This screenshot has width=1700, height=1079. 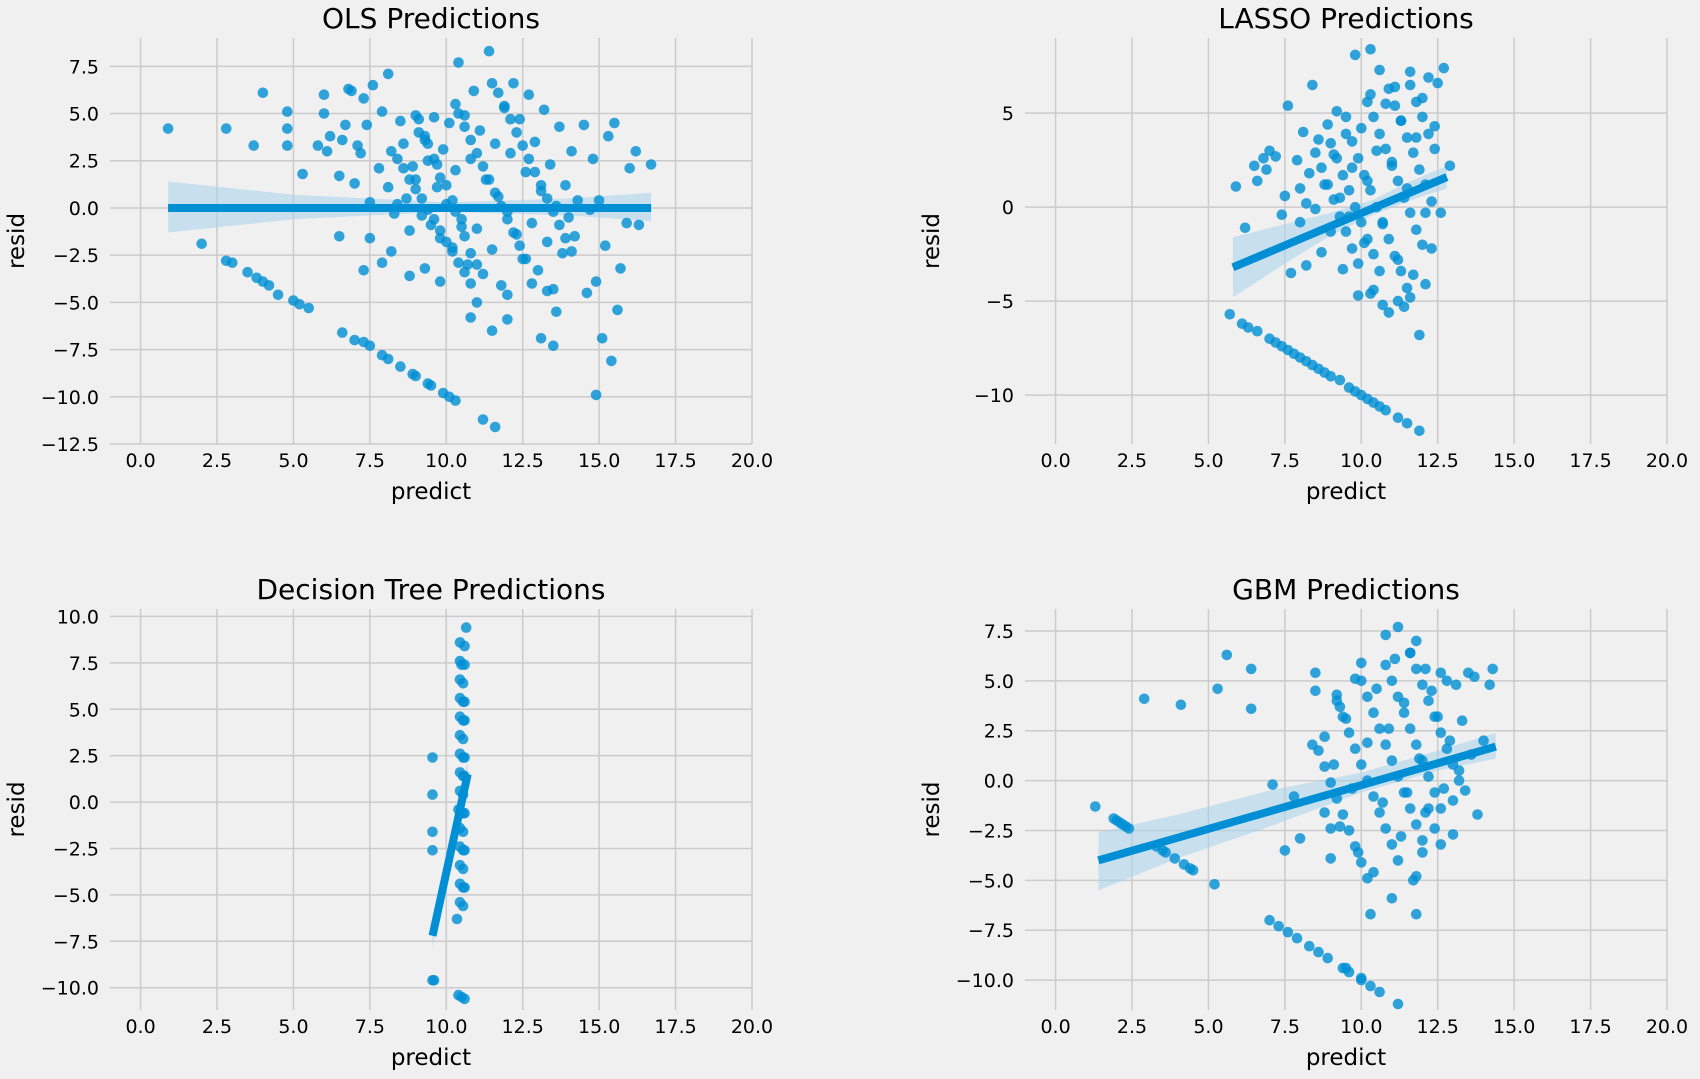 What do you see at coordinates (675, 461) in the screenshot?
I see `chart-1-x-tick-label: 17.5` at bounding box center [675, 461].